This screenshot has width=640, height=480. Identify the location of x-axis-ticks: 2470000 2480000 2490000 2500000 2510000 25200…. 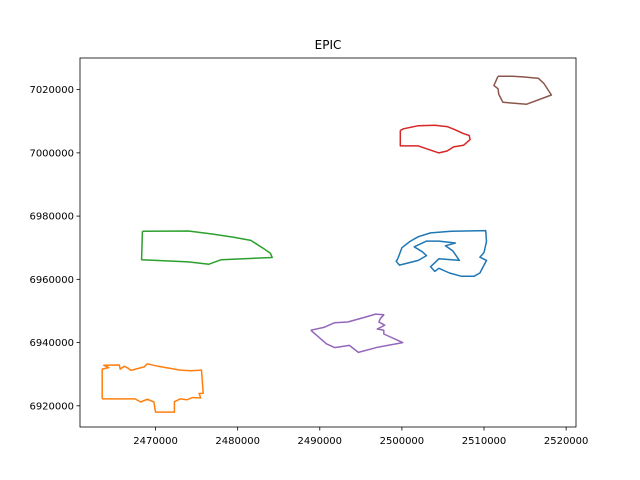
(360, 437).